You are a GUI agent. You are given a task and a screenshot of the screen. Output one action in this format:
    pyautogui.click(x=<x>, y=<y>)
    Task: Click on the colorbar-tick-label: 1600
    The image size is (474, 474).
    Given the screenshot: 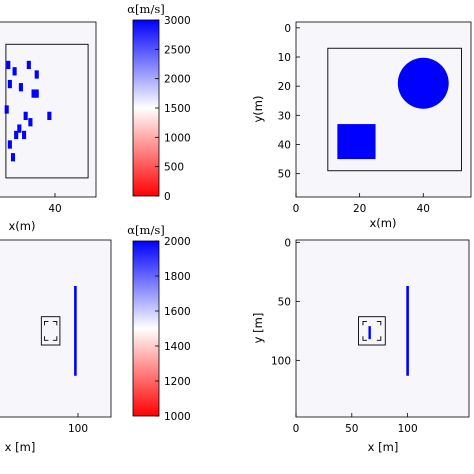 What is the action you would take?
    pyautogui.click(x=177, y=312)
    